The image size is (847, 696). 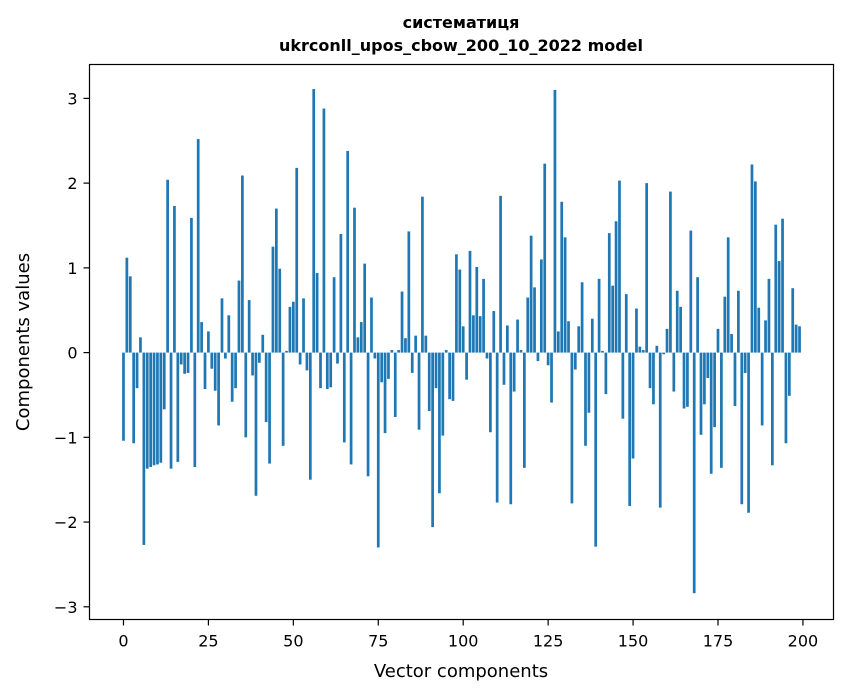 What do you see at coordinates (208, 641) in the screenshot?
I see `x-tick-label: 25` at bounding box center [208, 641].